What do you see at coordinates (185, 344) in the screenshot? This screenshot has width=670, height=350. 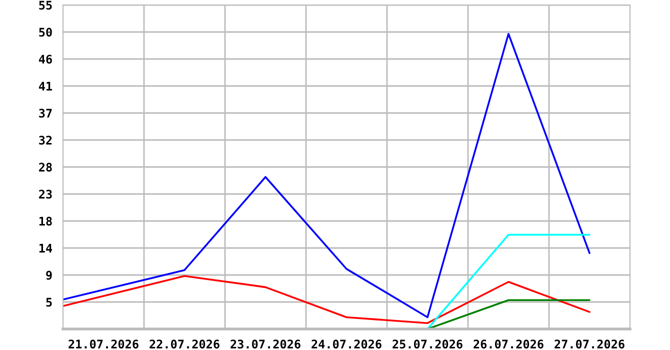 I see `x-tick-label: 22.07.2026` at bounding box center [185, 344].